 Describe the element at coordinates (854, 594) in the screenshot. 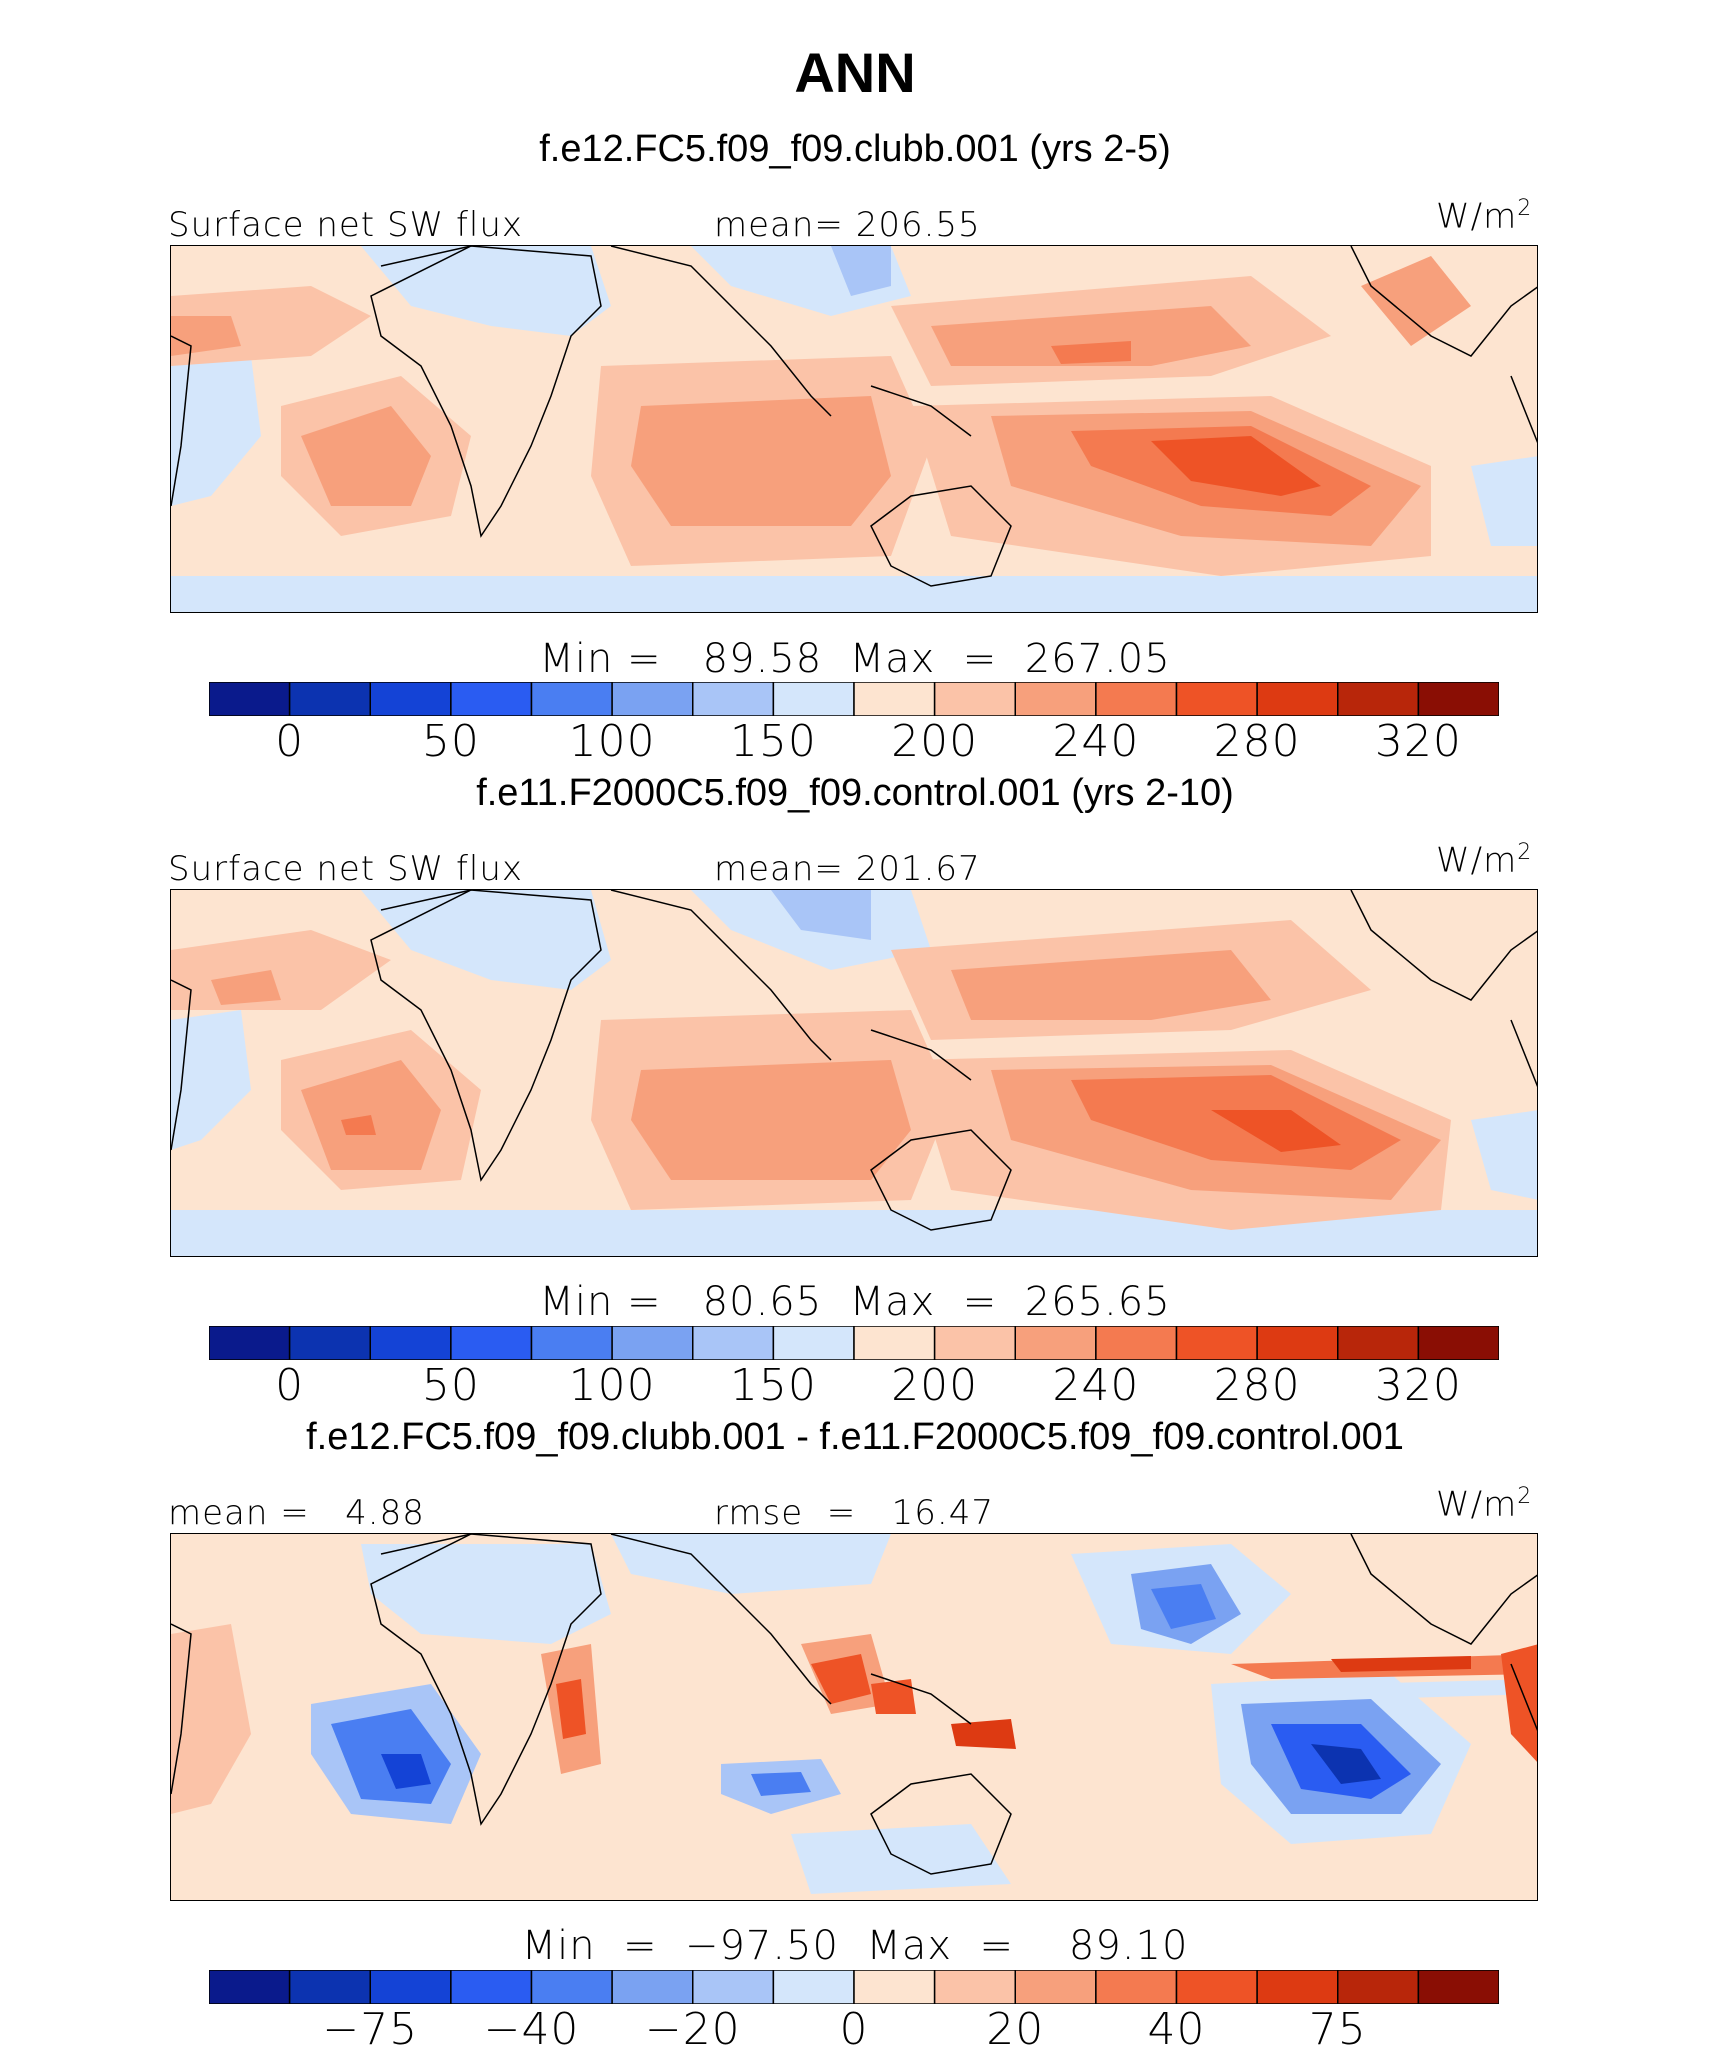

I see `panel-1-southern-band` at that location.